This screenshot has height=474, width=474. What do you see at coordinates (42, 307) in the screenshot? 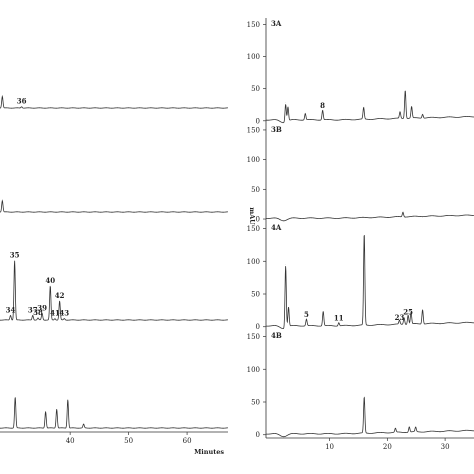
I see `peak-label: 39` at bounding box center [42, 307].